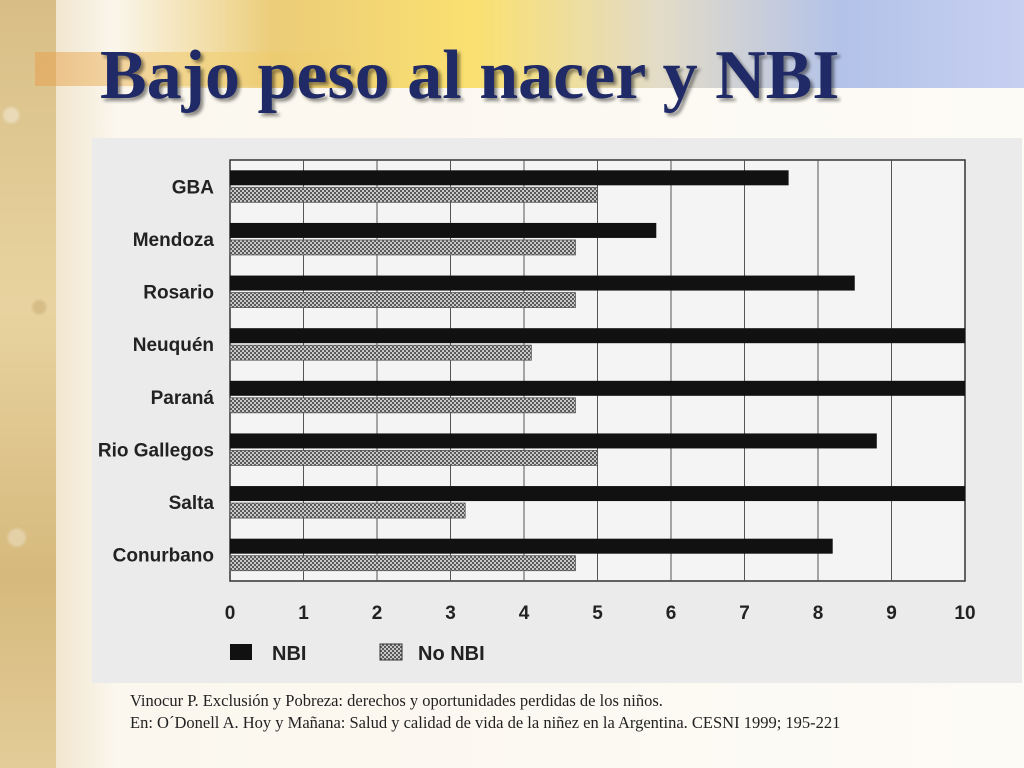 The height and width of the screenshot is (768, 1024). Describe the element at coordinates (451, 654) in the screenshot. I see `legend-label-no-nbi: No NBI` at that location.